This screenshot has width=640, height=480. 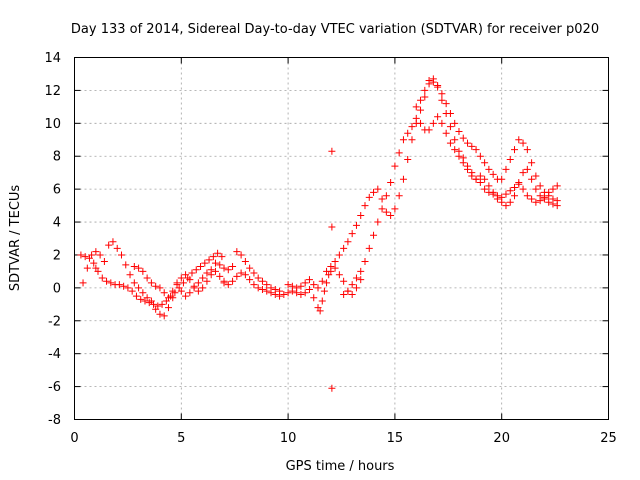 I want to click on y-tick-labels: -8 -6 -4 -2 0 2 4 6 8 10 12 14, so click(x=52, y=239).